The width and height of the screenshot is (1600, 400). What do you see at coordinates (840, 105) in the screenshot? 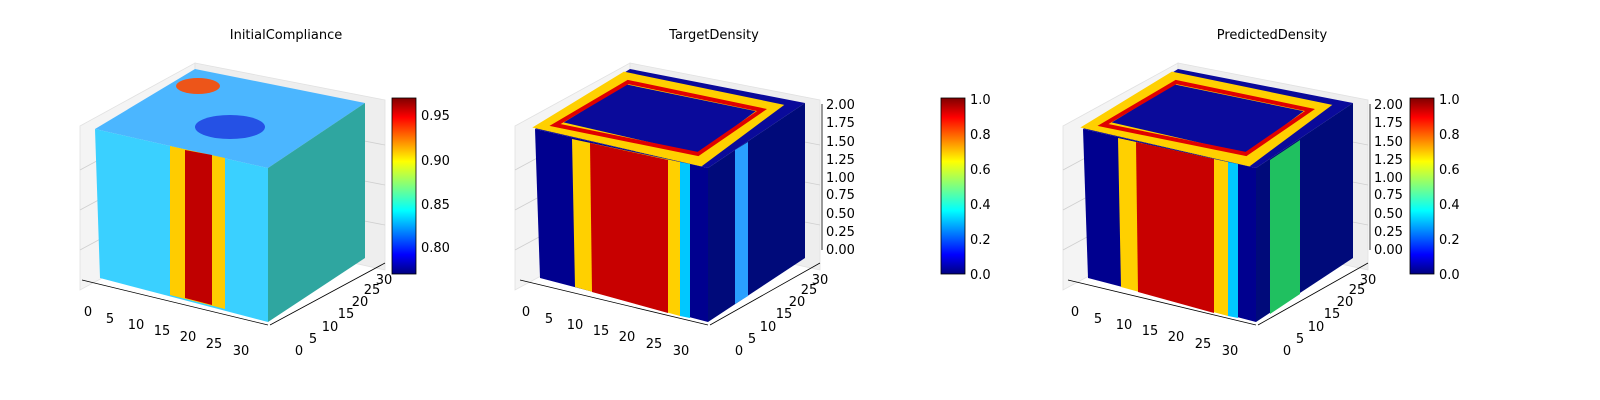
I see `z-tick-label: 2.00` at bounding box center [840, 105].